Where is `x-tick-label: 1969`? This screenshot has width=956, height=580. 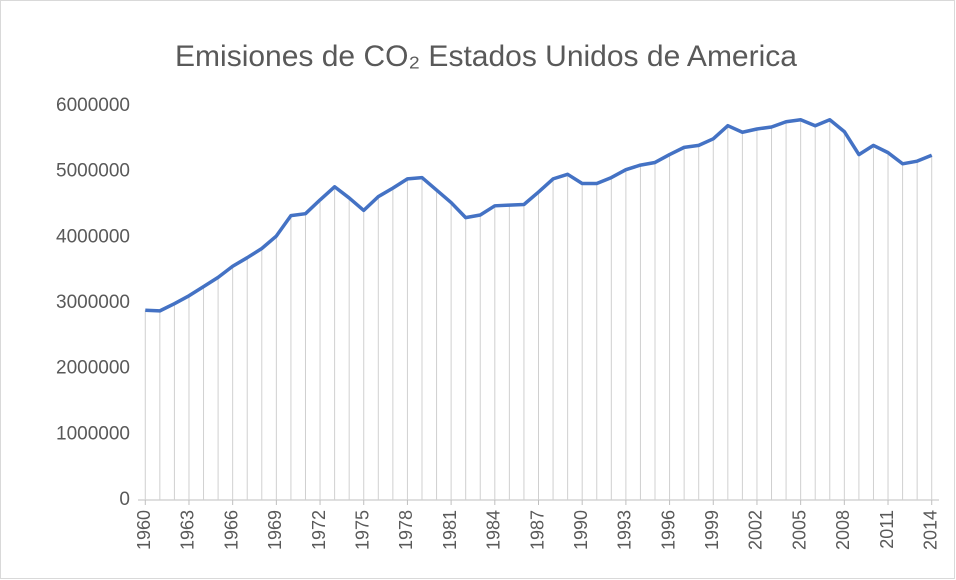 x-tick-label: 1969 is located at coordinates (275, 530).